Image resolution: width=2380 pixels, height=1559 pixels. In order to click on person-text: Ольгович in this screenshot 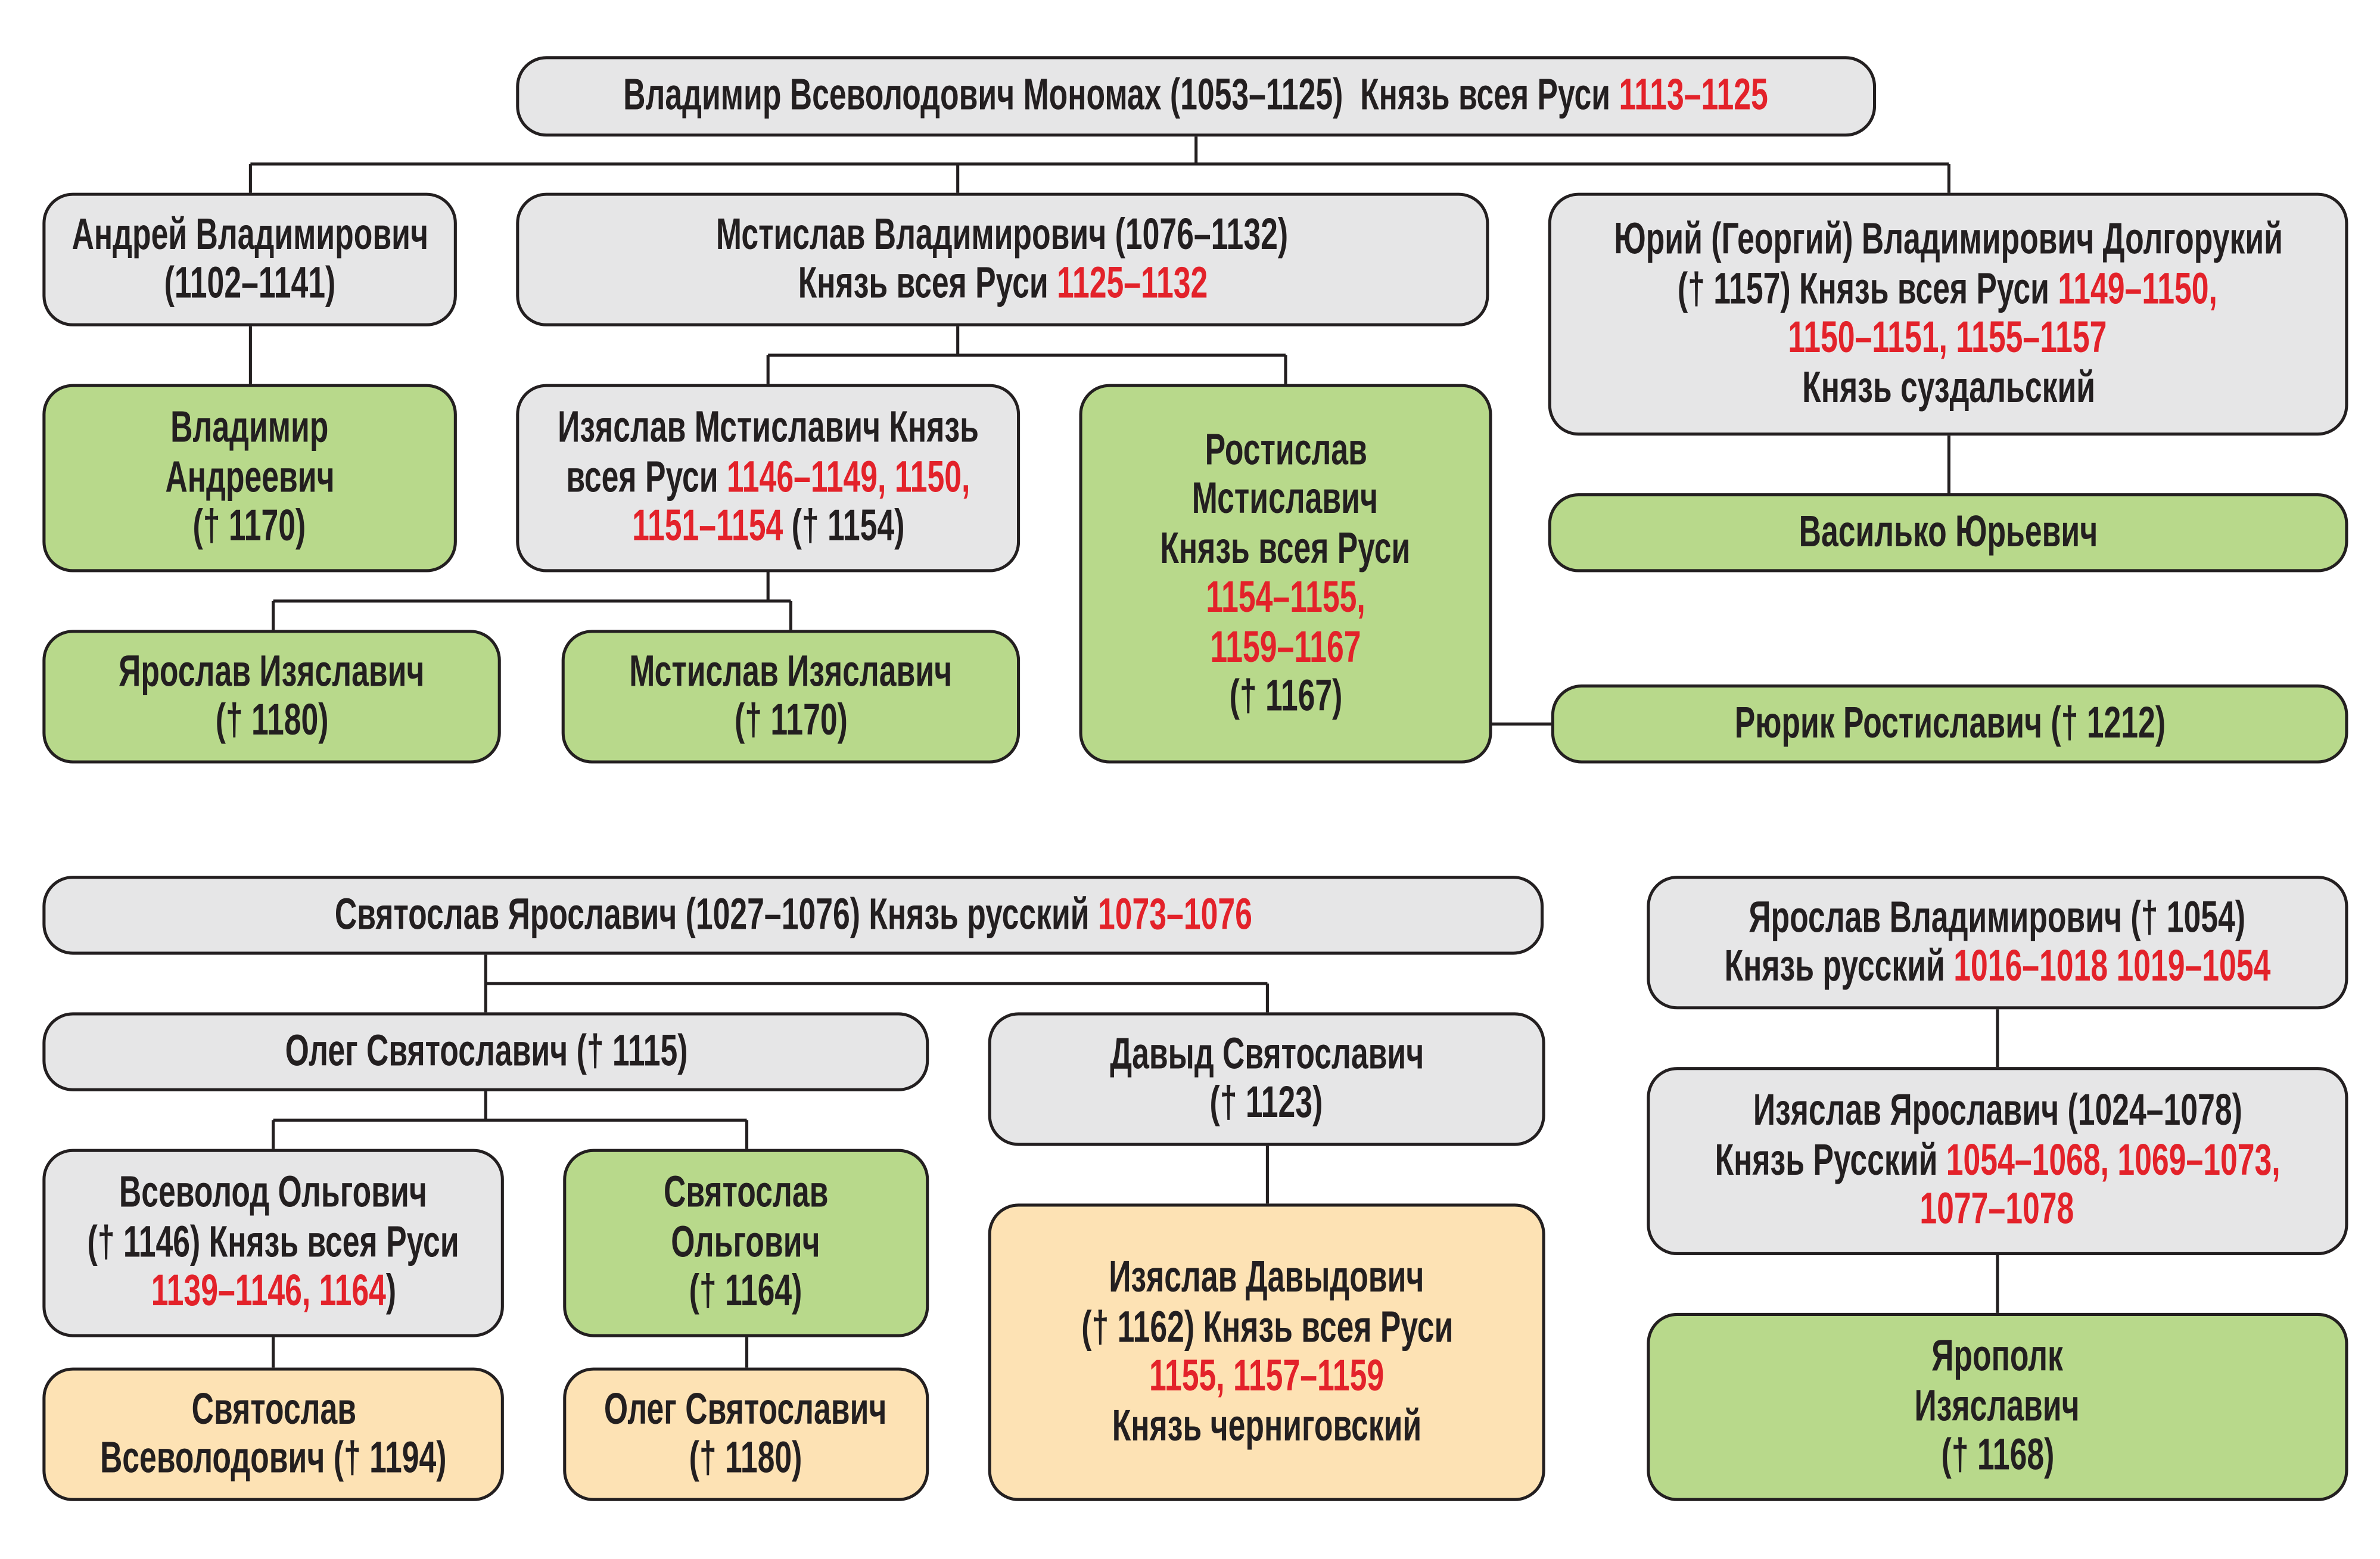, I will do `click(746, 1242)`.